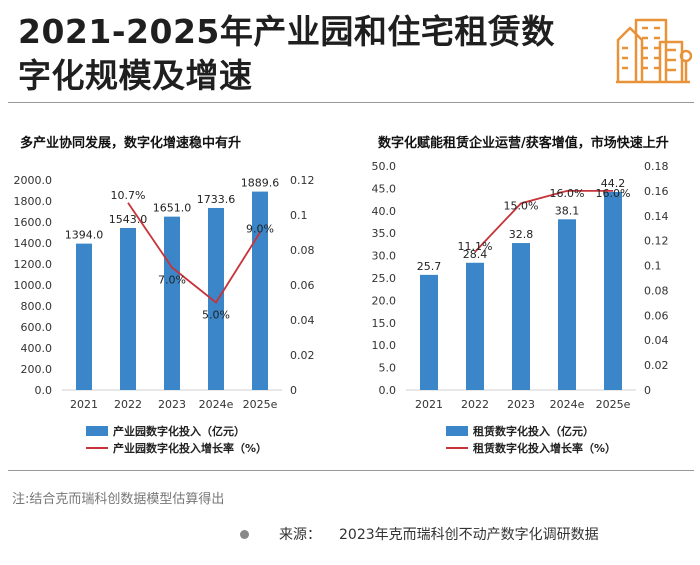 The image size is (700, 565). Describe the element at coordinates (244, 534) in the screenshot. I see `bullet-icon` at that location.